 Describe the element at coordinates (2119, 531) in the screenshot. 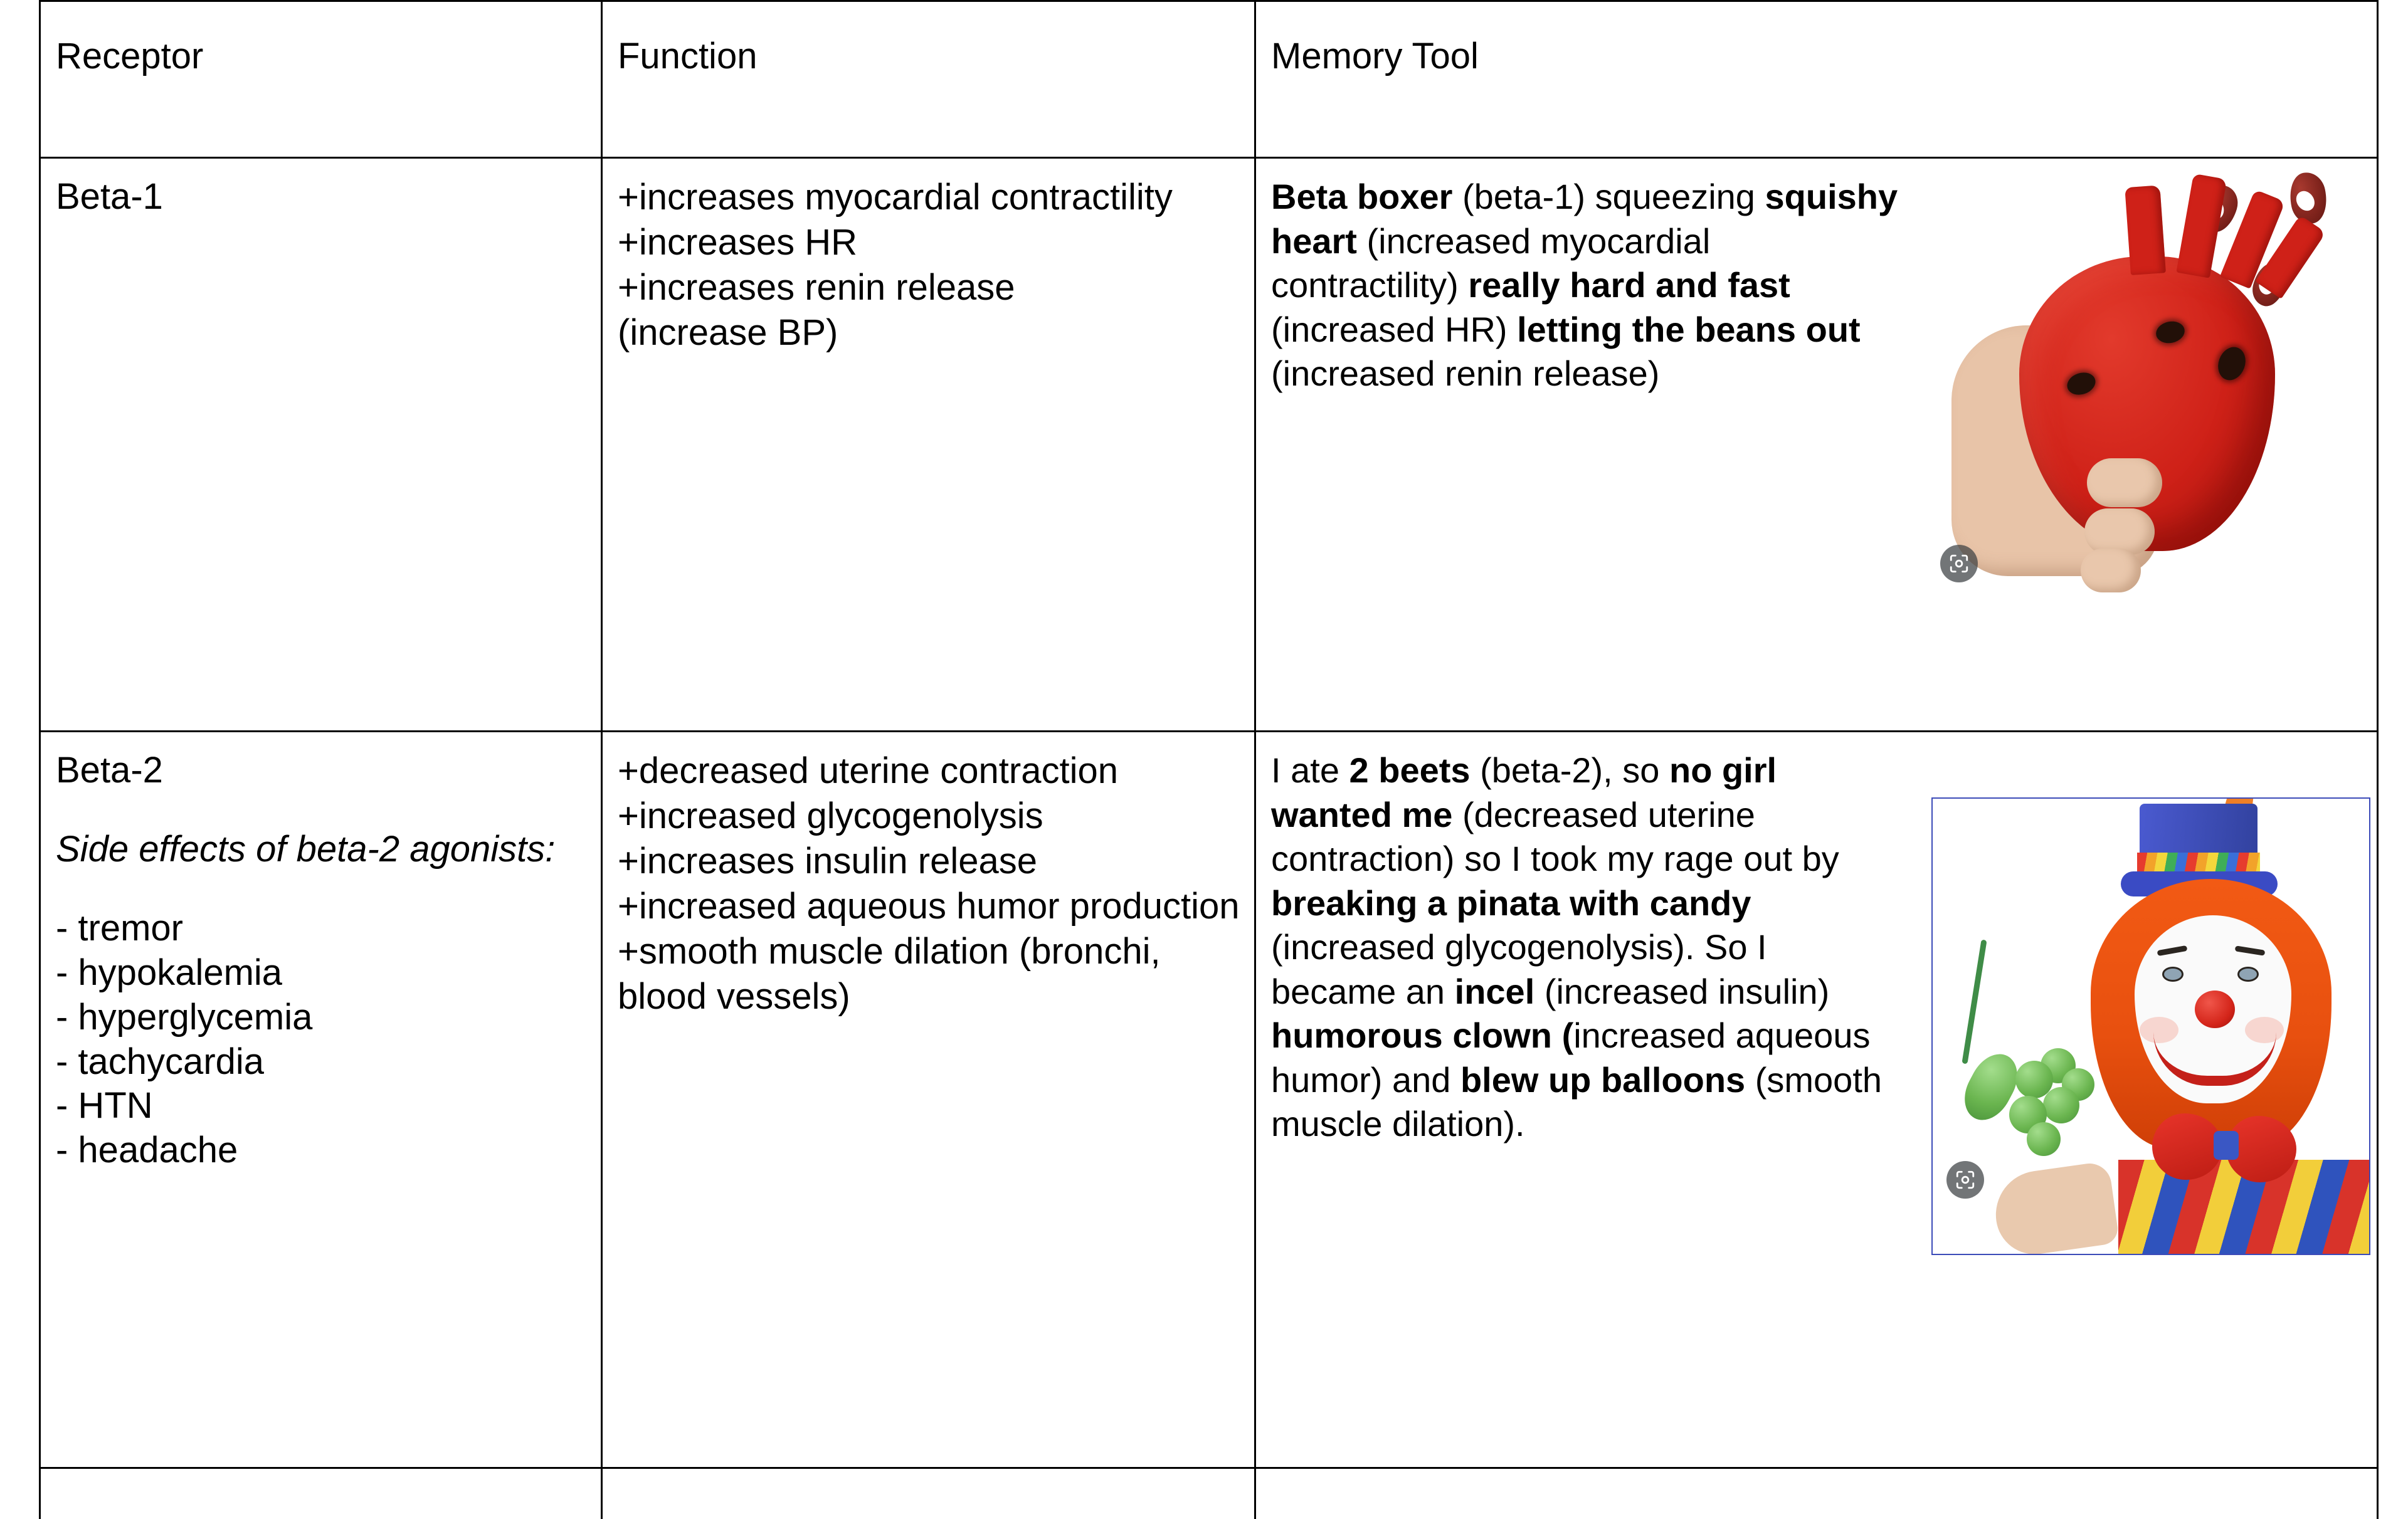

I see `finger-2-graphic` at that location.